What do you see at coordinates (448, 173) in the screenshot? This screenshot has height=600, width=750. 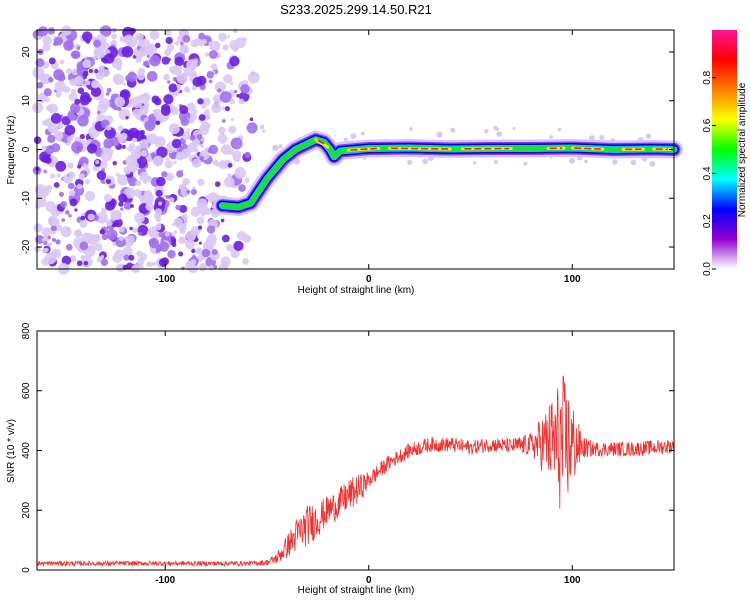 I see `spectrogram-ridge` at bounding box center [448, 173].